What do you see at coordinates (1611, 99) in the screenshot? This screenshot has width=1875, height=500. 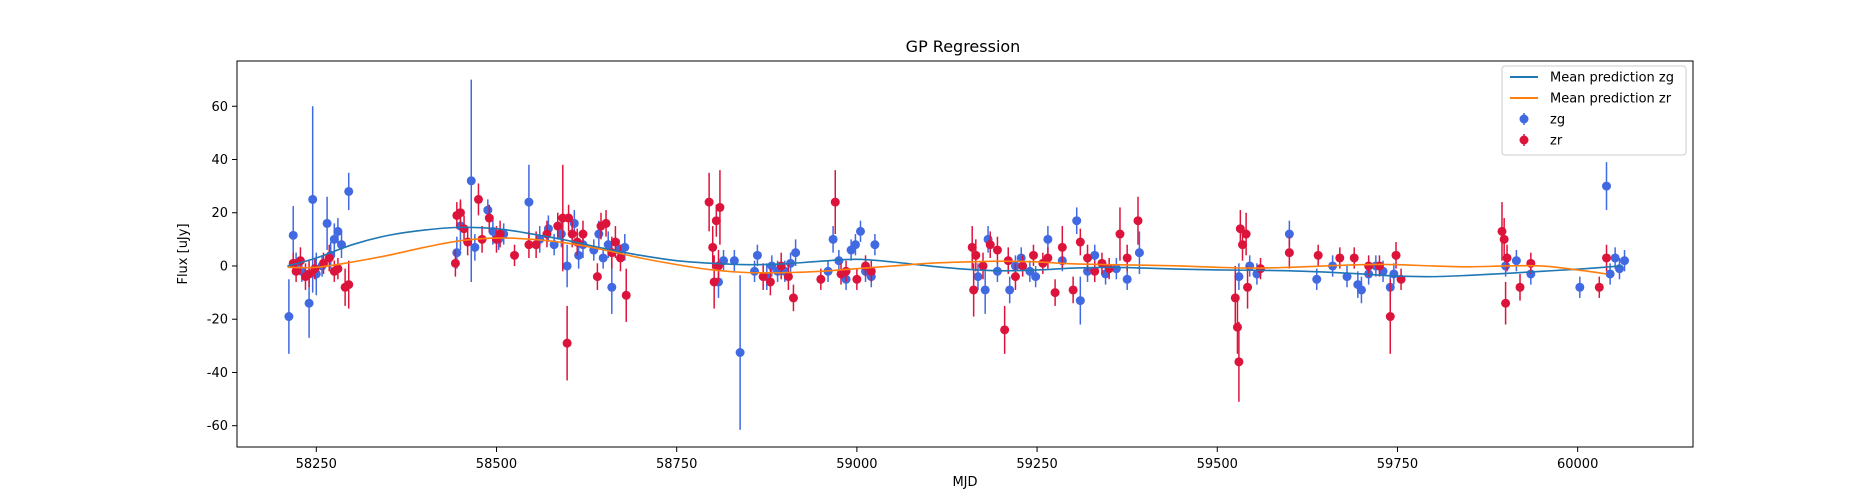 I see `legend-label: Mean prediction zr` at bounding box center [1611, 99].